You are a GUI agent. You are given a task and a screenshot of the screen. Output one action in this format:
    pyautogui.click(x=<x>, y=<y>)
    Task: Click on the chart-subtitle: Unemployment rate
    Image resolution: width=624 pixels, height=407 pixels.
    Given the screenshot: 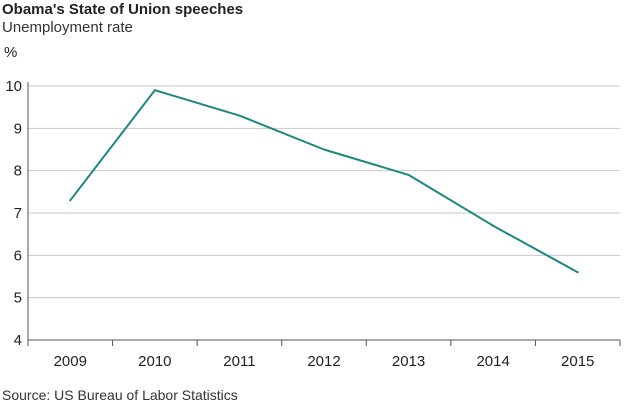 What is the action you would take?
    pyautogui.click(x=67, y=27)
    